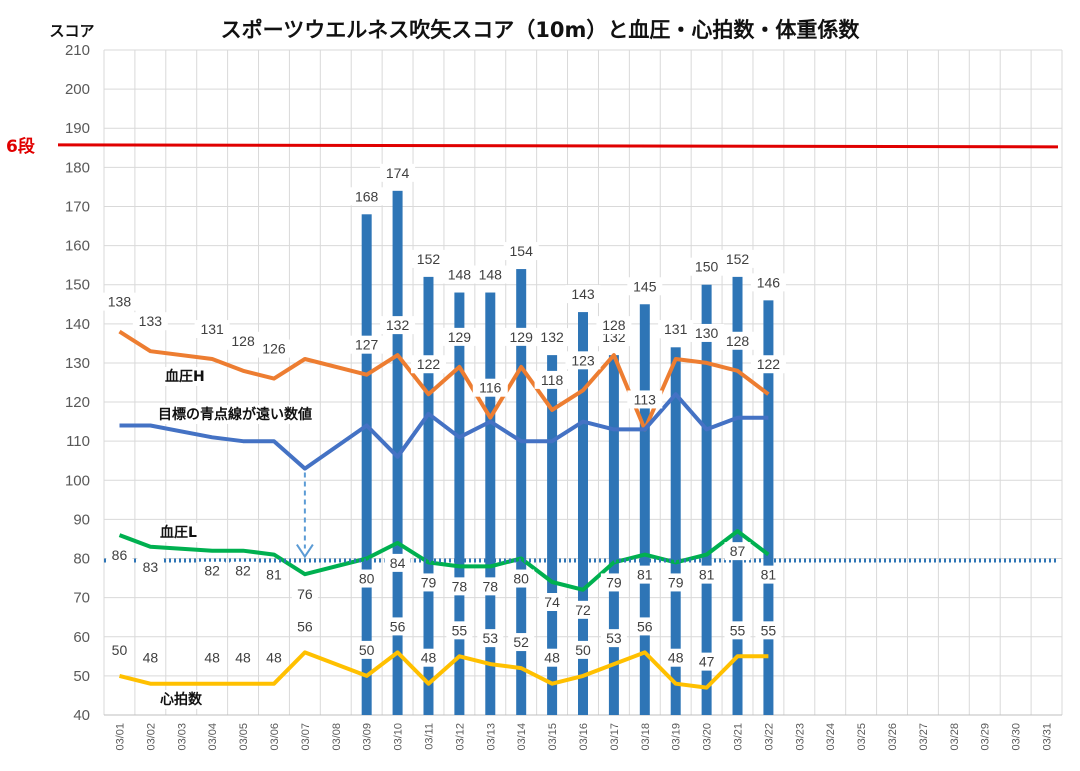  What do you see at coordinates (645, 286) in the screenshot?
I see `bar-data-label: 145` at bounding box center [645, 286].